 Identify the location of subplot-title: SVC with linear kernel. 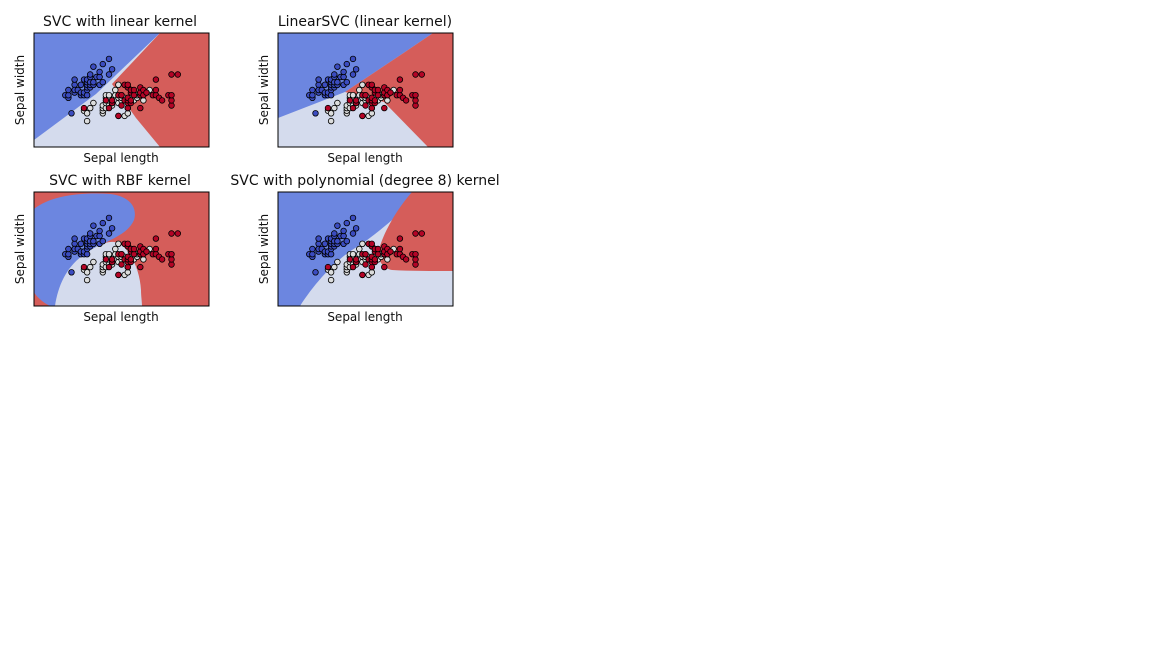
(120, 22).